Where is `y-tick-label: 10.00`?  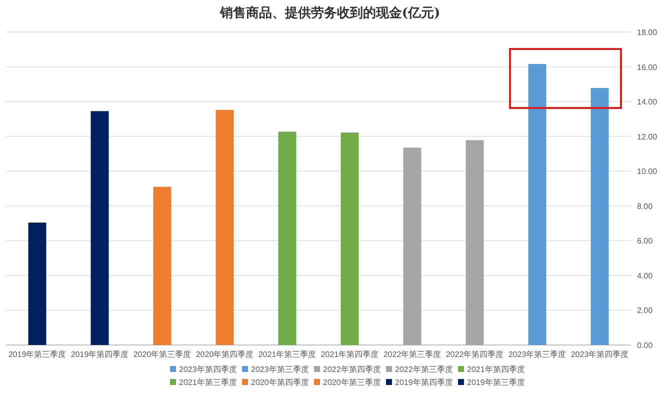
y-tick-label: 10.00 is located at coordinates (647, 171).